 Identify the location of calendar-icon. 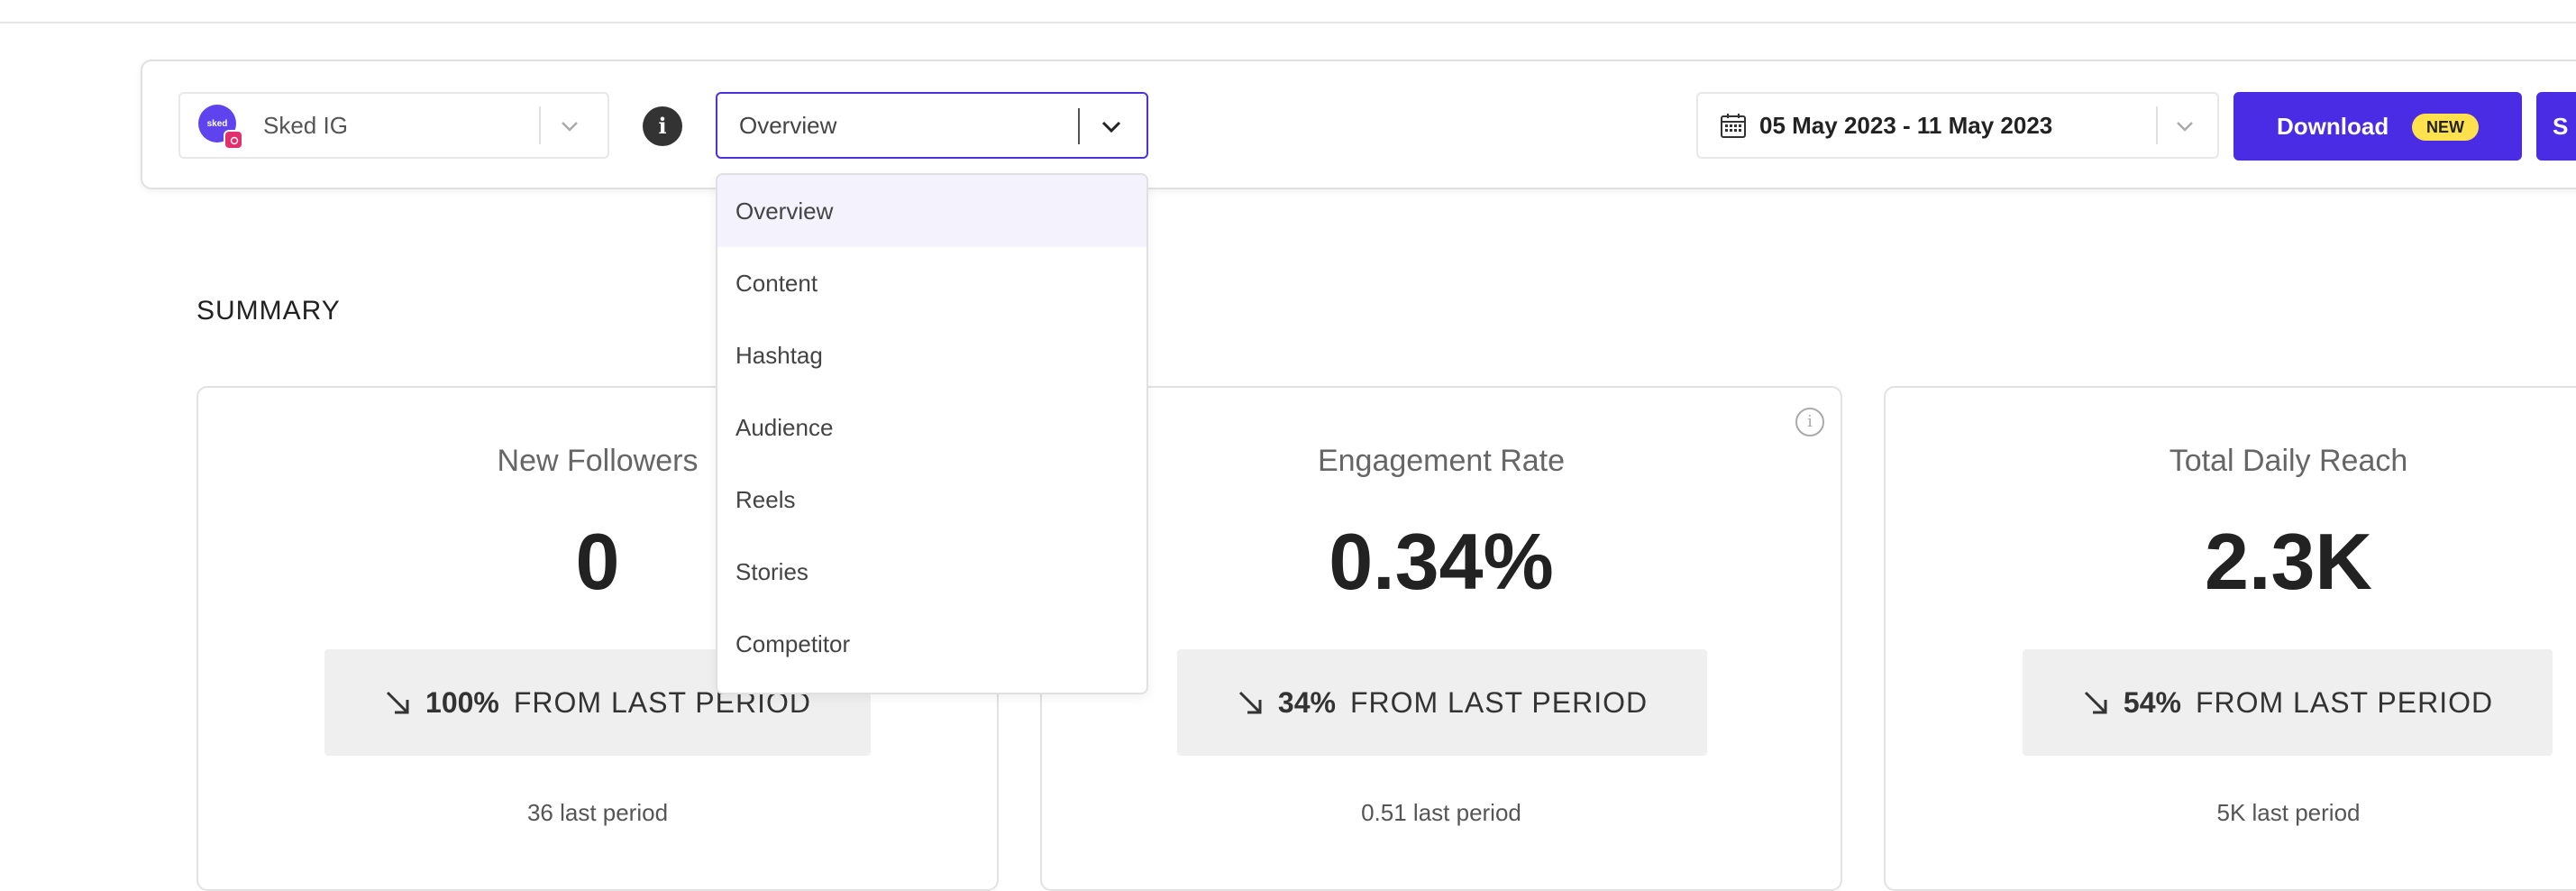
(1733, 126).